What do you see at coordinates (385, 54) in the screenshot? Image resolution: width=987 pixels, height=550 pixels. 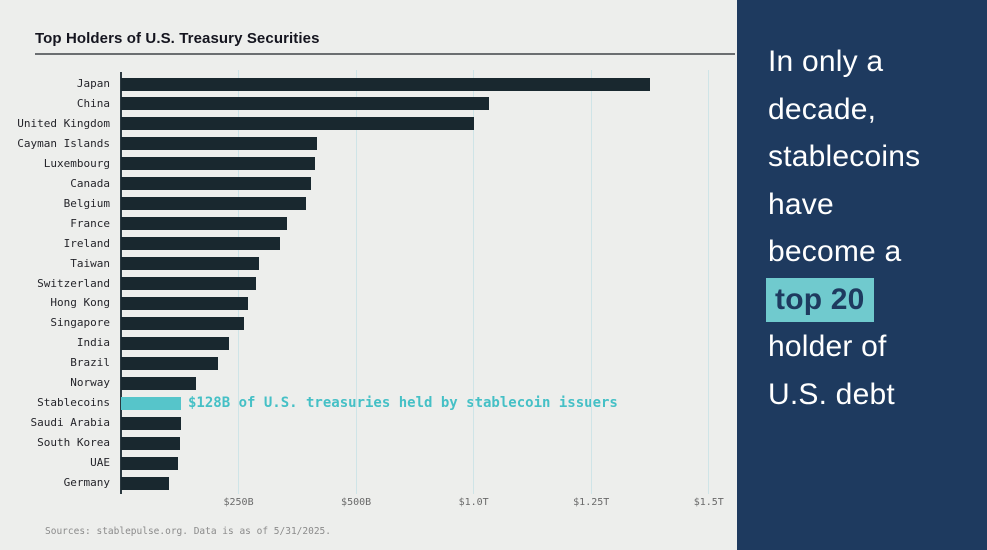 I see `title-divider` at bounding box center [385, 54].